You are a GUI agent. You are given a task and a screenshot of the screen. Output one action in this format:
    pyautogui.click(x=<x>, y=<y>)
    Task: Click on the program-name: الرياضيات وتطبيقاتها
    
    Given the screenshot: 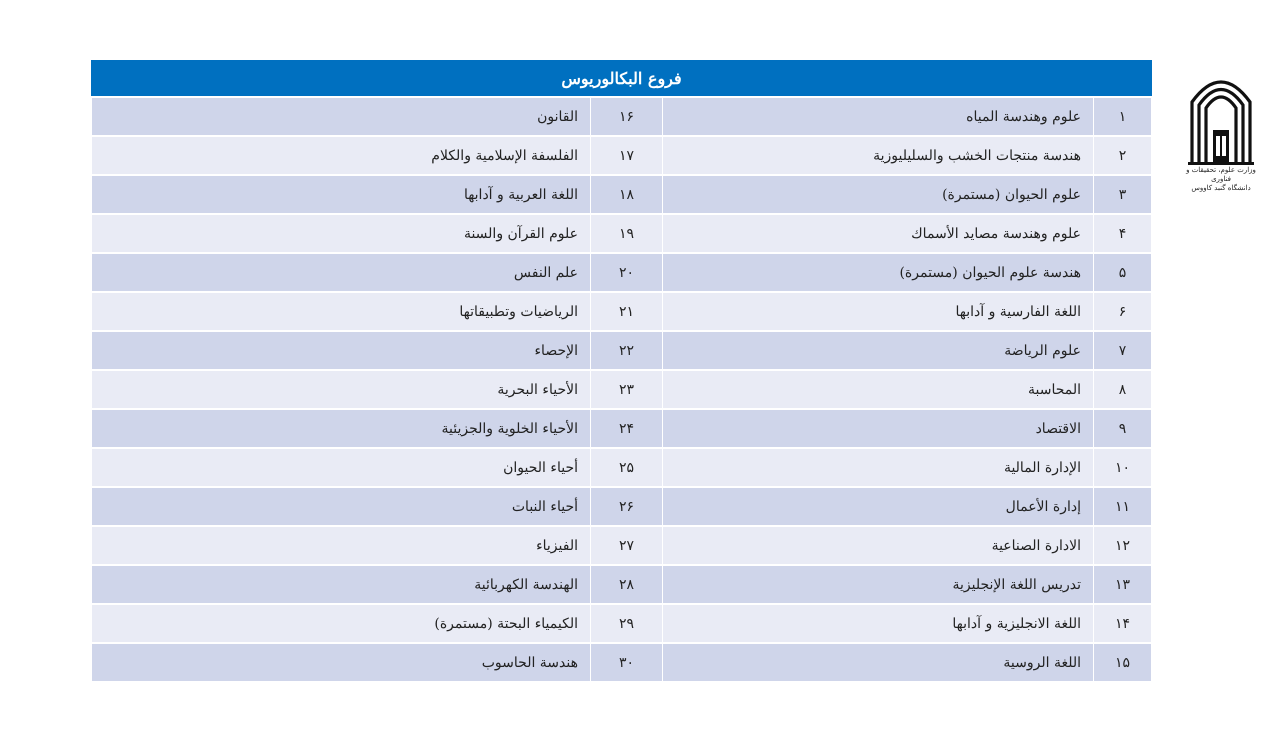 What is the action you would take?
    pyautogui.click(x=341, y=312)
    